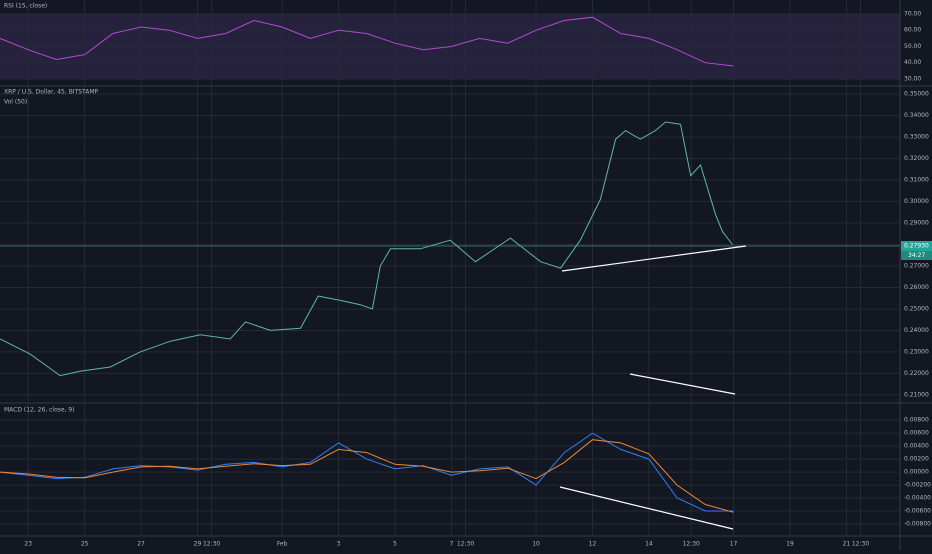 The width and height of the screenshot is (932, 554). I want to click on y-tick-label: 0.32000, so click(916, 158).